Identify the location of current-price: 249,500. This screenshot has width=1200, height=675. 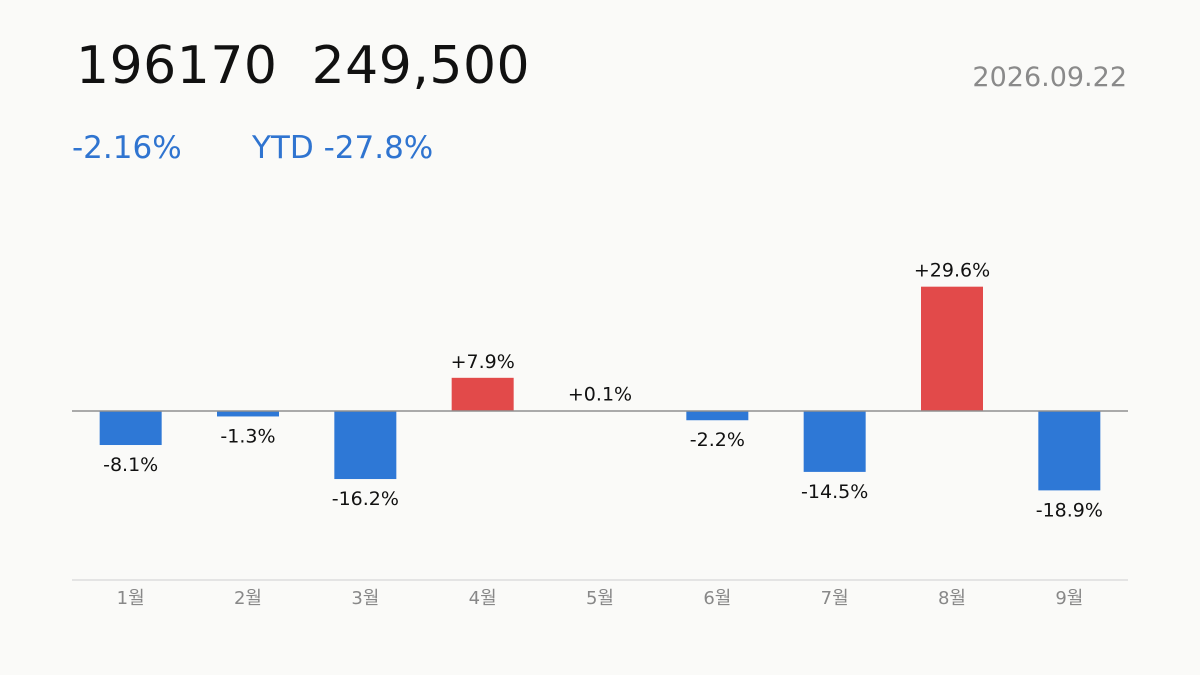
(421, 66).